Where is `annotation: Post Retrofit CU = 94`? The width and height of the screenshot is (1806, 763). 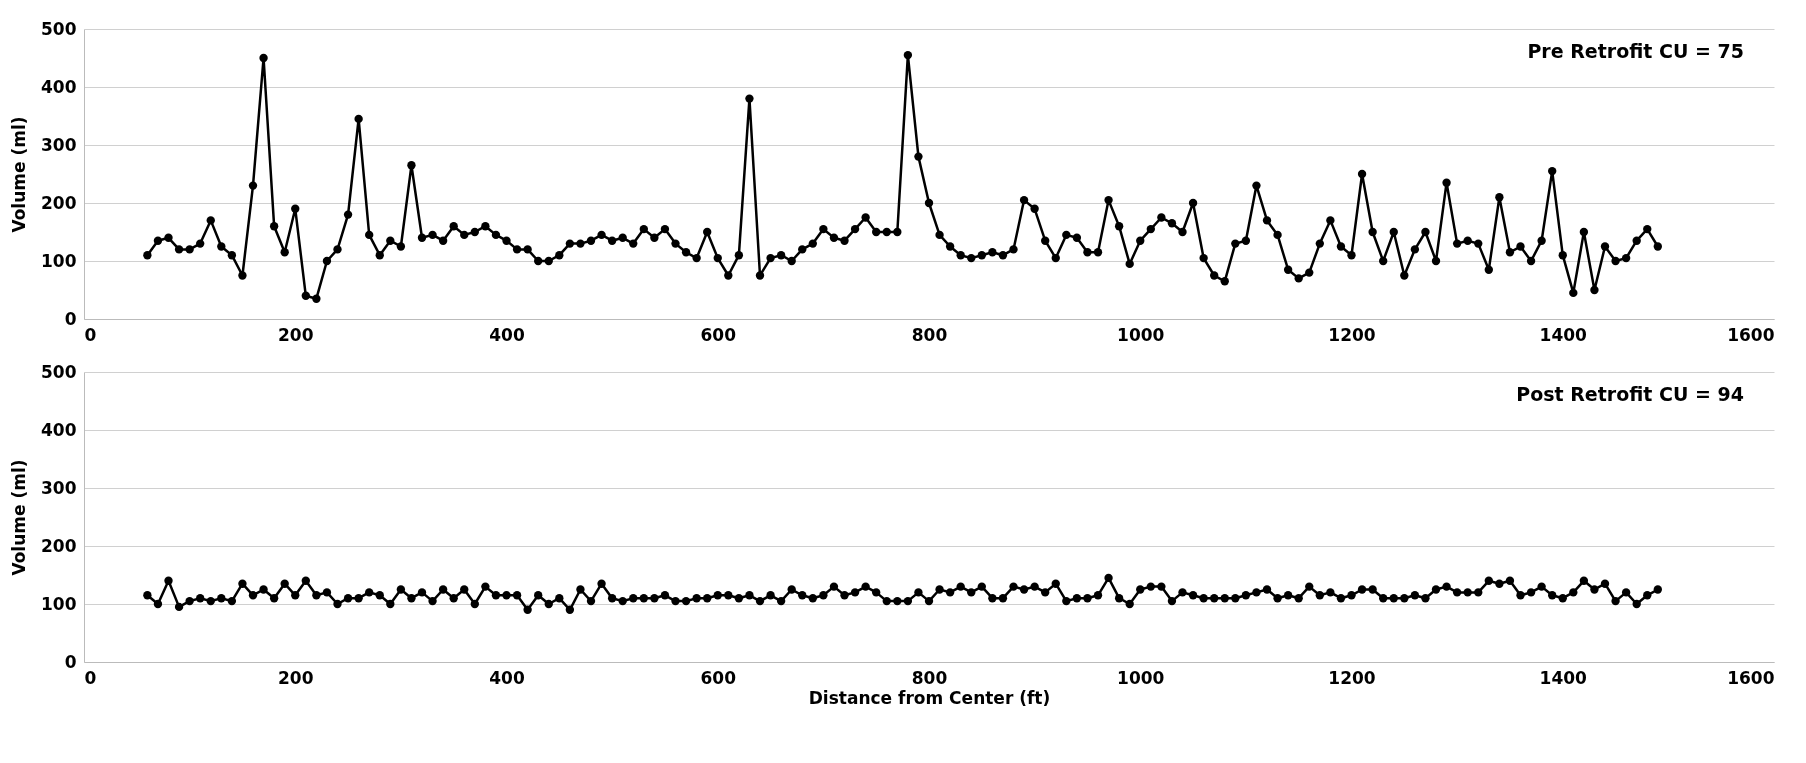 annotation: Post Retrofit CU = 94 is located at coordinates (1630, 394).